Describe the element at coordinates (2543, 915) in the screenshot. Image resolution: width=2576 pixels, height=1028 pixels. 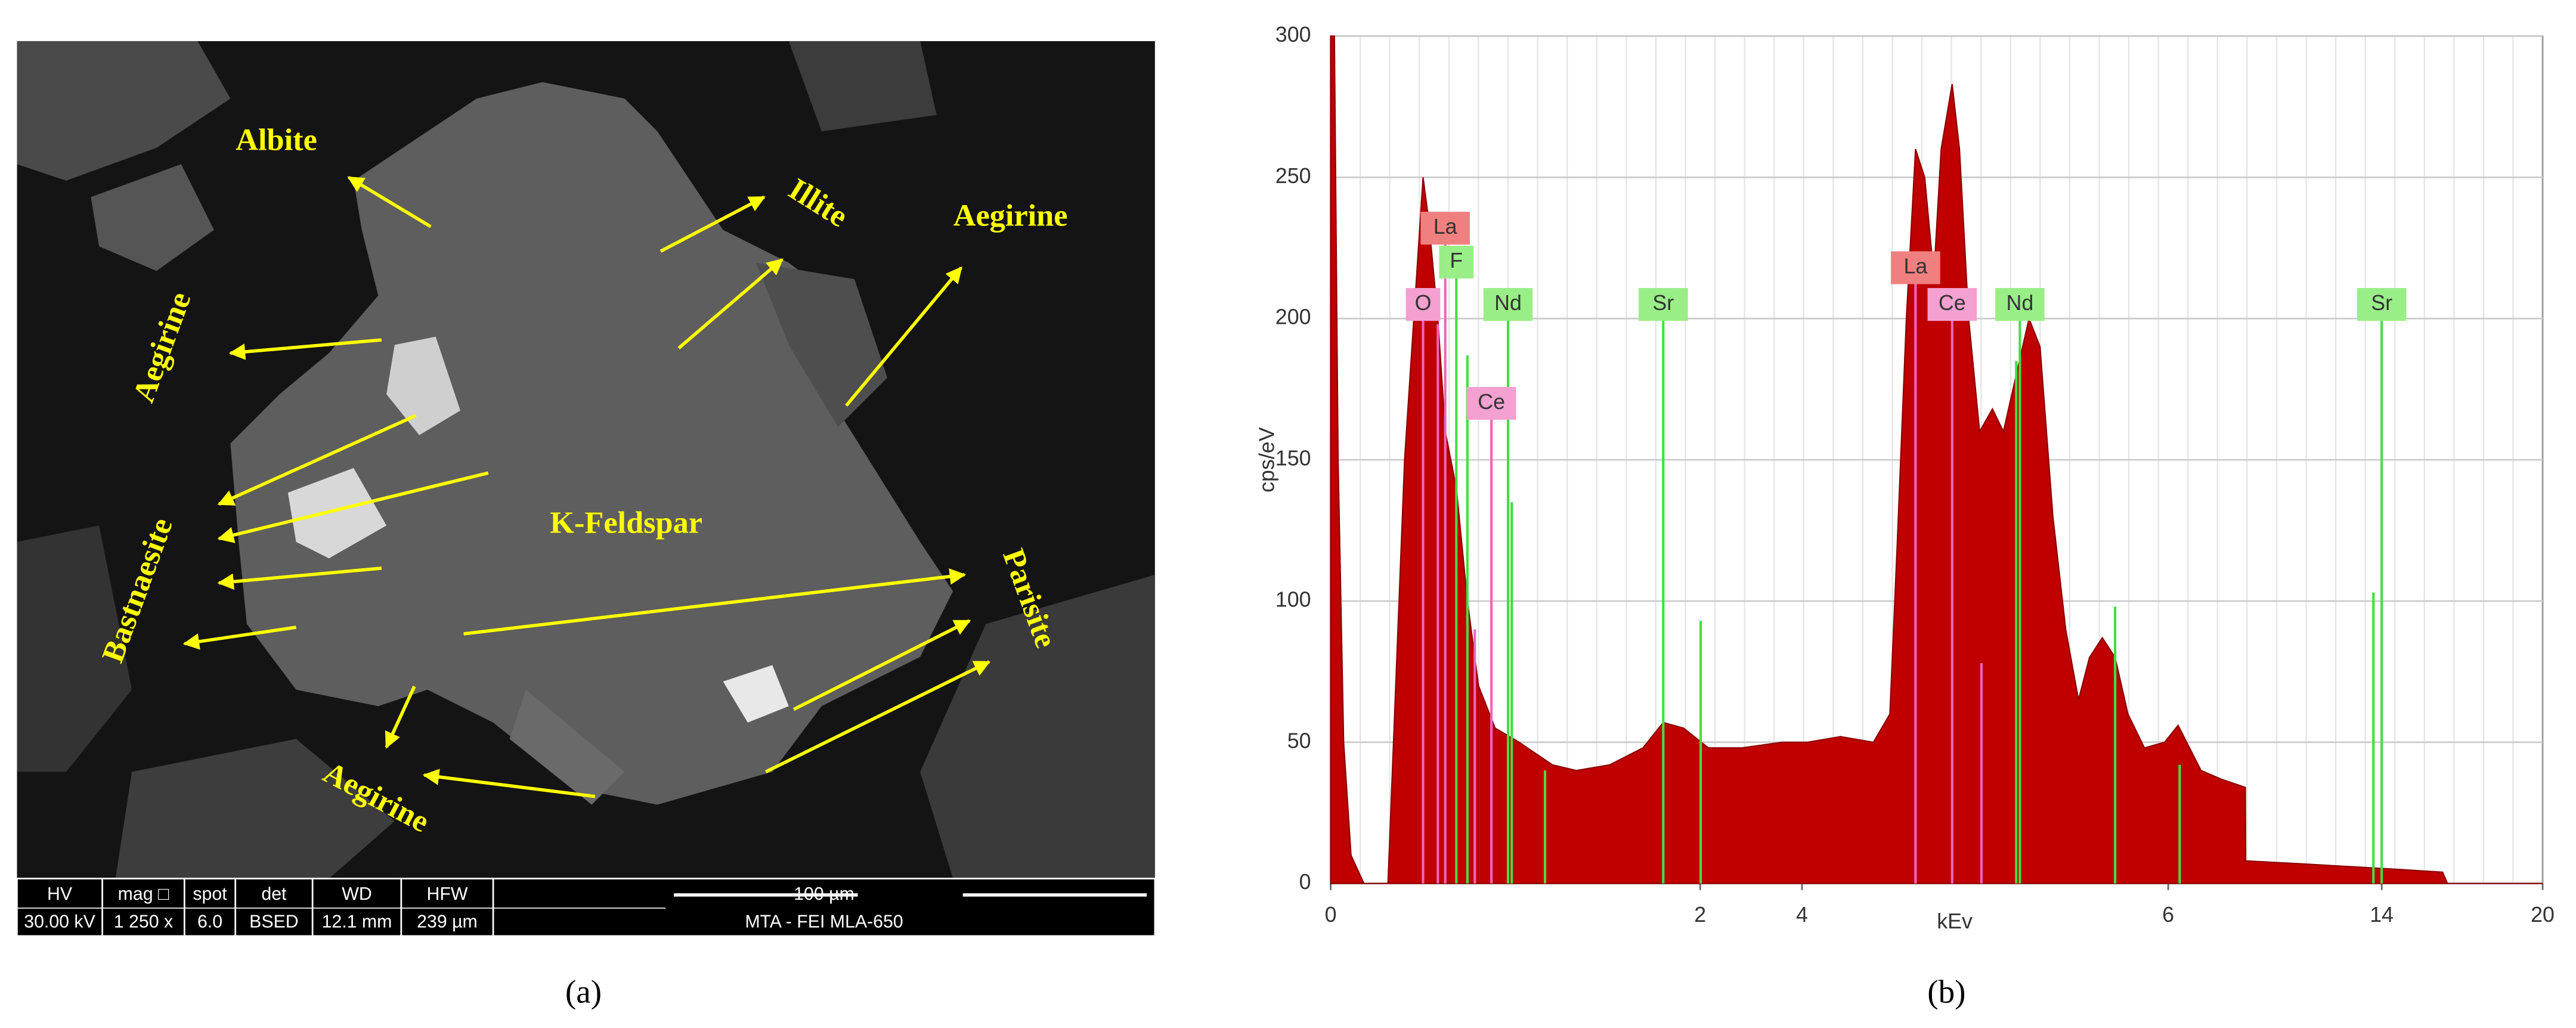
I see `x-tick-label: 20` at that location.